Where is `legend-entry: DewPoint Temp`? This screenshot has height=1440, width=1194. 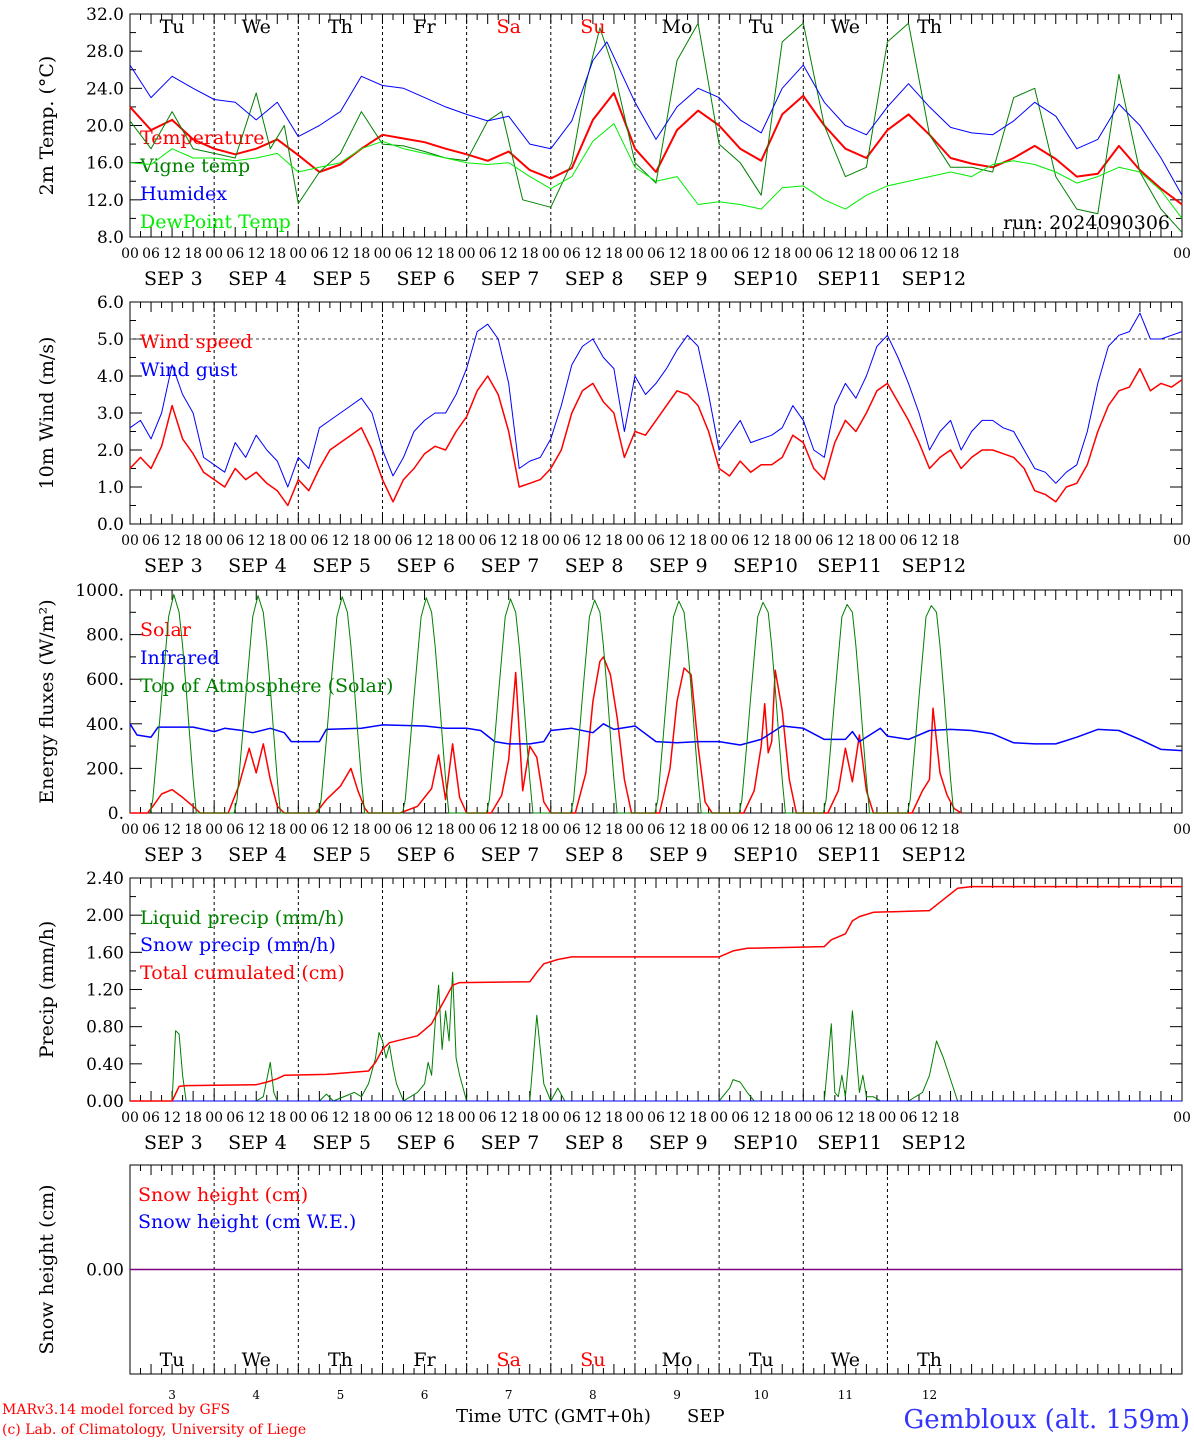 legend-entry: DewPoint Temp is located at coordinates (215, 222).